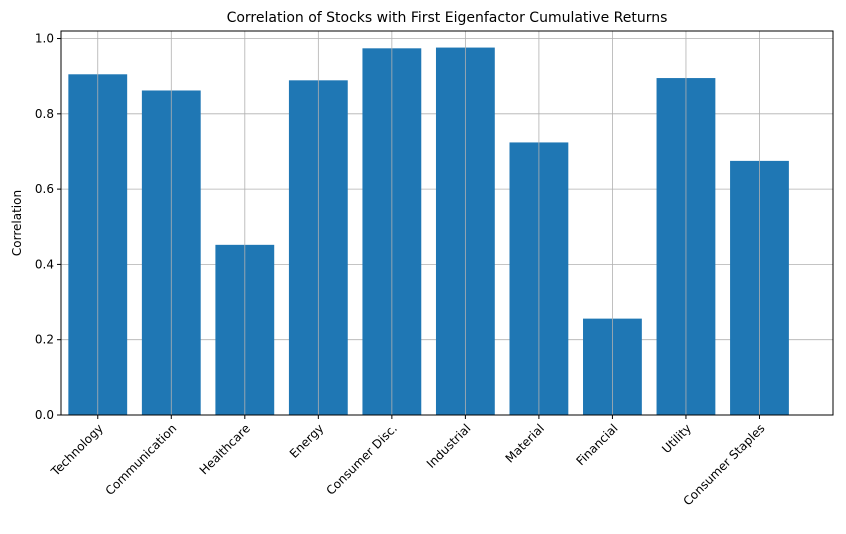  Describe the element at coordinates (17, 223) in the screenshot. I see `y-axis-label: Correlation` at that location.